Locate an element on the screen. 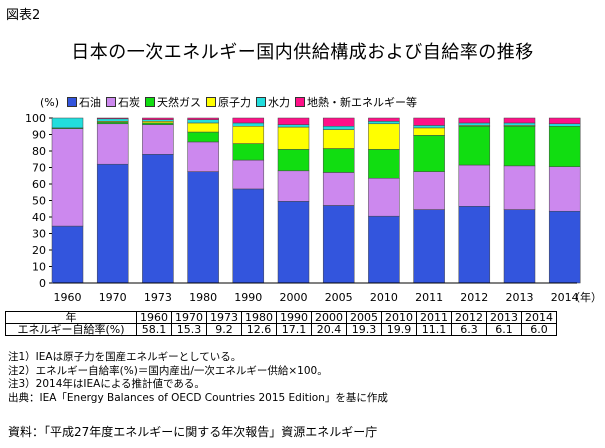 Image resolution: width=605 pixels, height=448 pixels. y-tick-label: 20 is located at coordinates (39, 250).